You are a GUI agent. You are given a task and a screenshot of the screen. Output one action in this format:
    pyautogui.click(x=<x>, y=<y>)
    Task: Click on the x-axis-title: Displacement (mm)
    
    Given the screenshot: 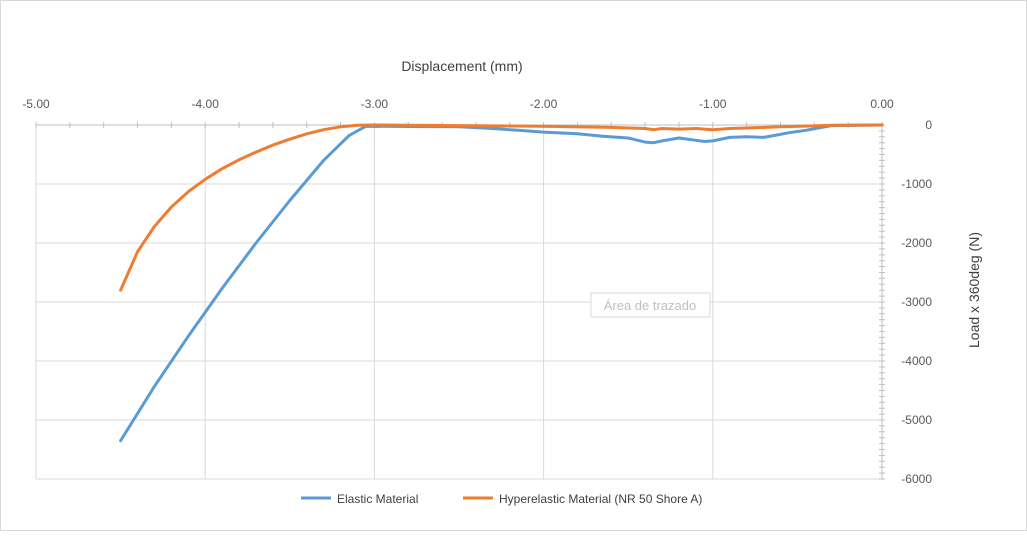 What is the action you would take?
    pyautogui.click(x=461, y=66)
    